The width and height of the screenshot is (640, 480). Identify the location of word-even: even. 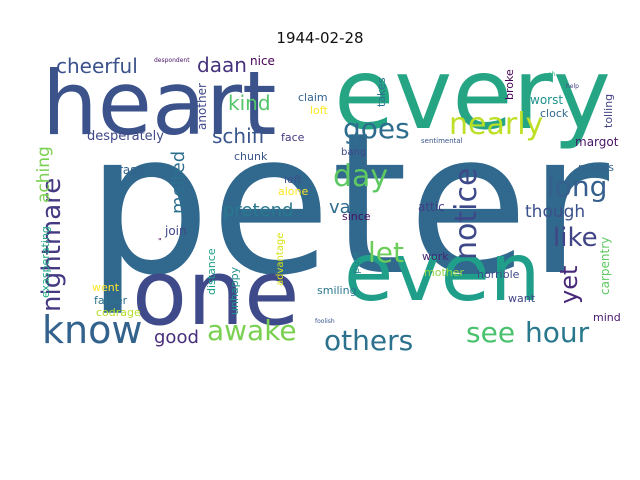
(442, 272).